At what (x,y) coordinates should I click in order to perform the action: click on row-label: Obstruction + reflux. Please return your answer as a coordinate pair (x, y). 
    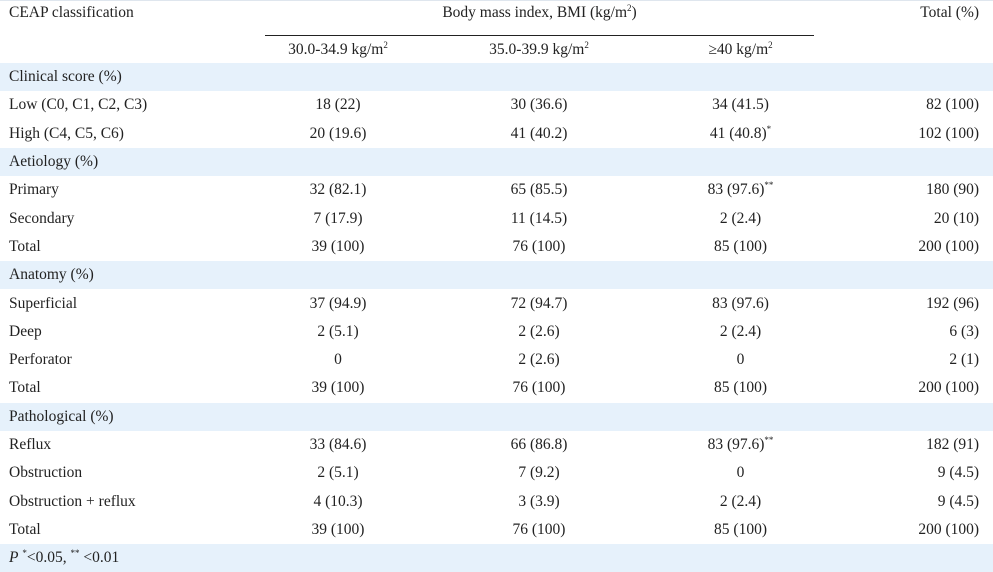
    Looking at the image, I should click on (72, 501).